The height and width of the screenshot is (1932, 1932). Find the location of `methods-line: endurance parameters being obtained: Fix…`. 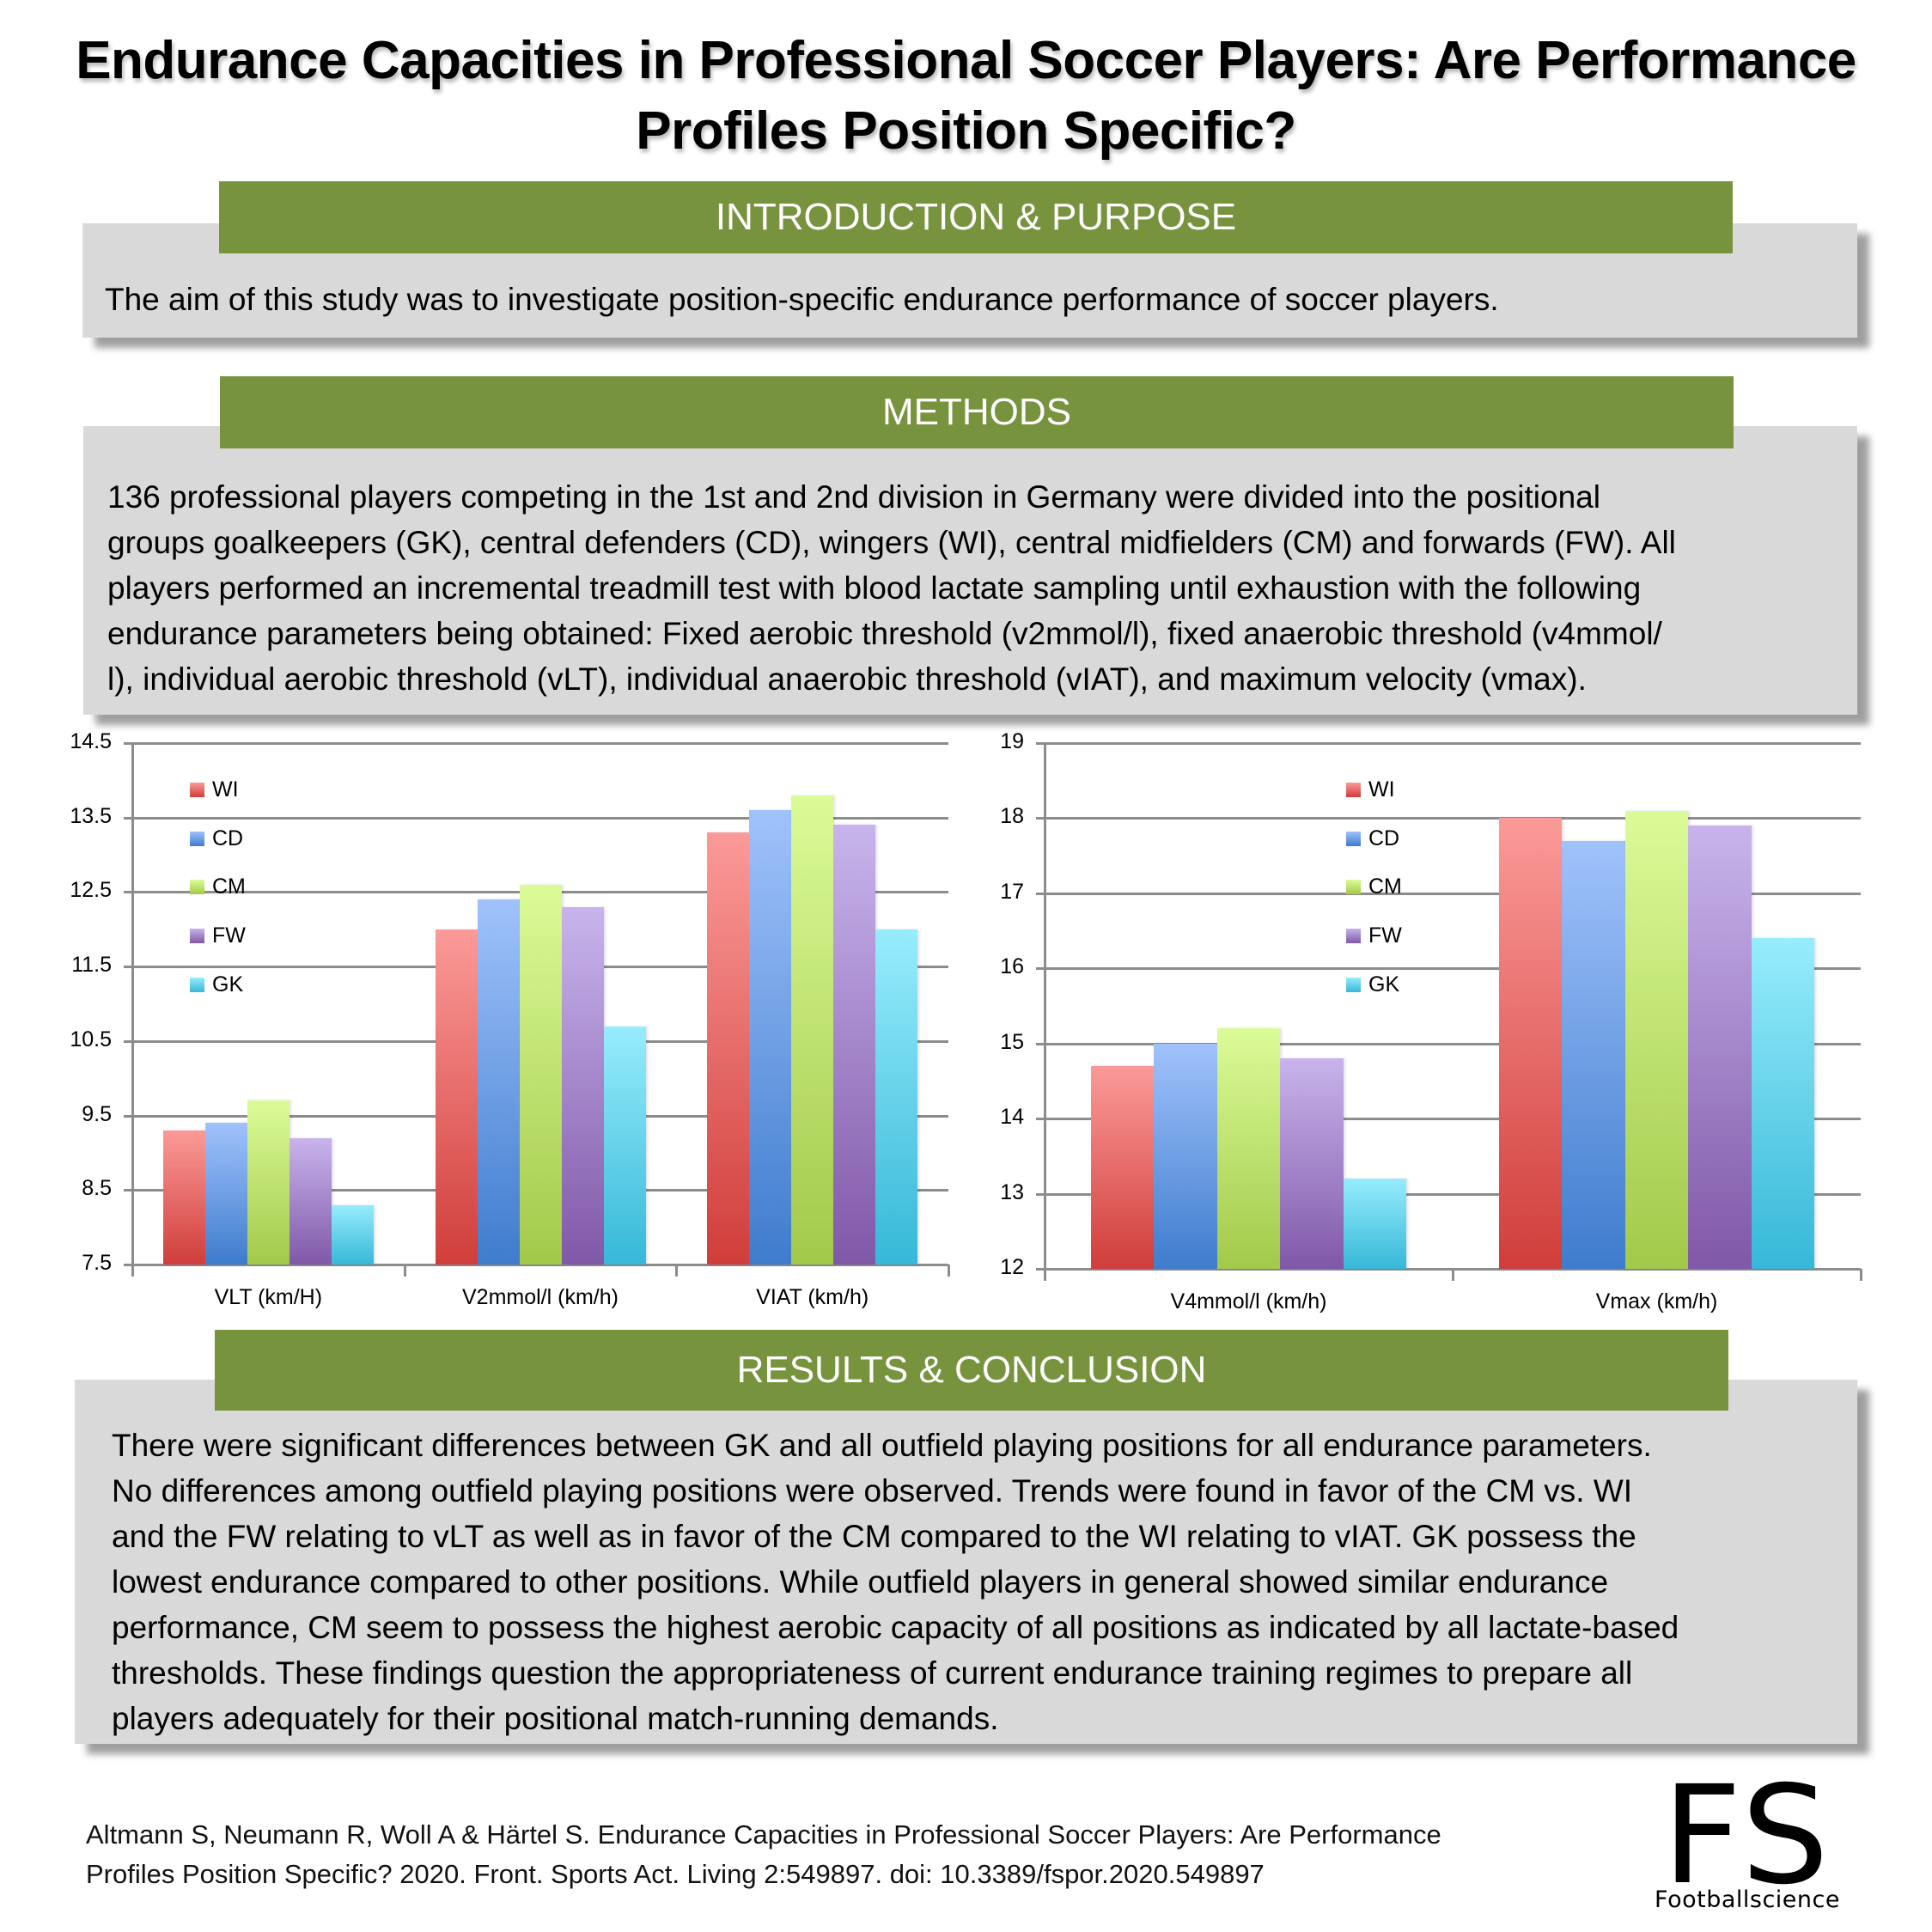

methods-line: endurance parameters being obtained: Fix… is located at coordinates (884, 633).